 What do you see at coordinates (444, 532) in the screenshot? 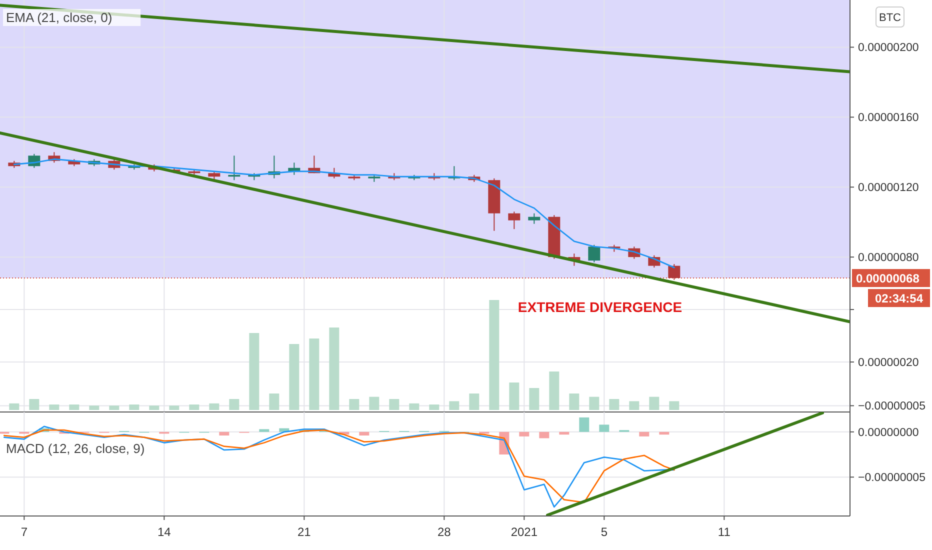
I see `x-tick-label: 28` at bounding box center [444, 532].